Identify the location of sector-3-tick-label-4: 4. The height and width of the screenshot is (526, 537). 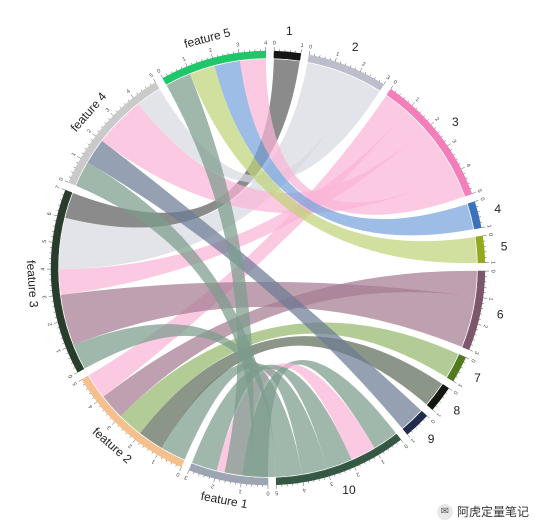
(467, 165).